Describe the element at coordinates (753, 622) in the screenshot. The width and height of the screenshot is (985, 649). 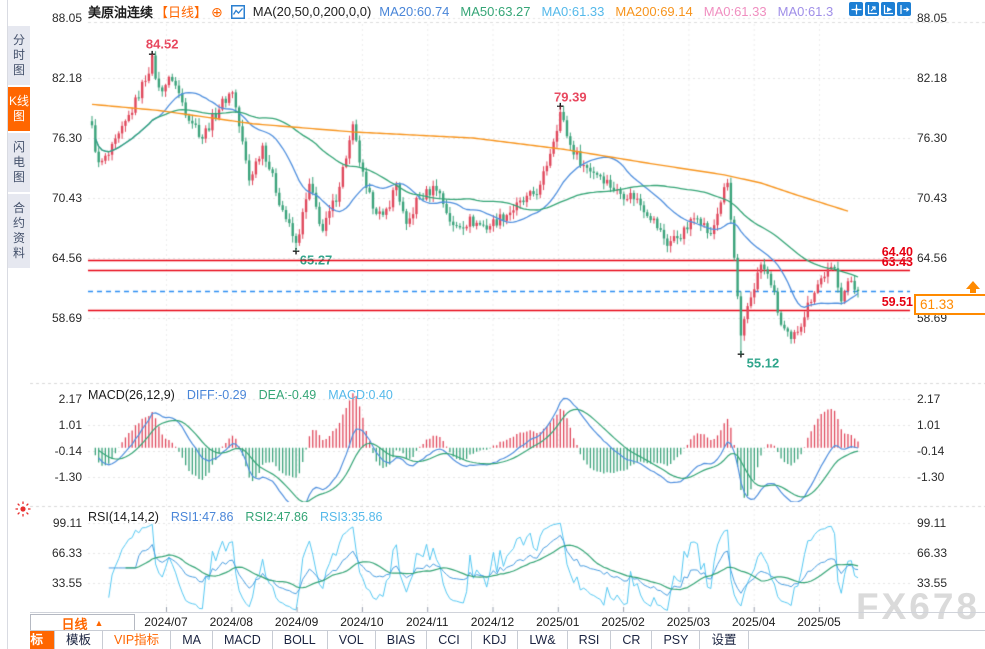
I see `month-label: 2025/04` at that location.